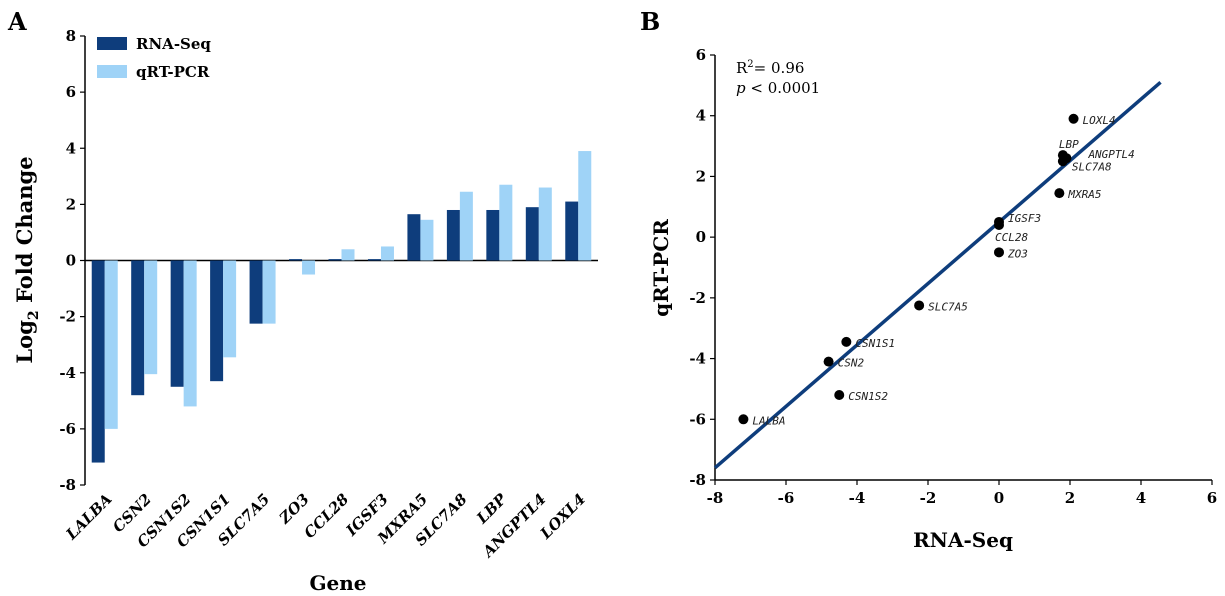 The width and height of the screenshot is (1225, 596). I want to click on scatter-y-tick-label: -8, so click(697, 480).